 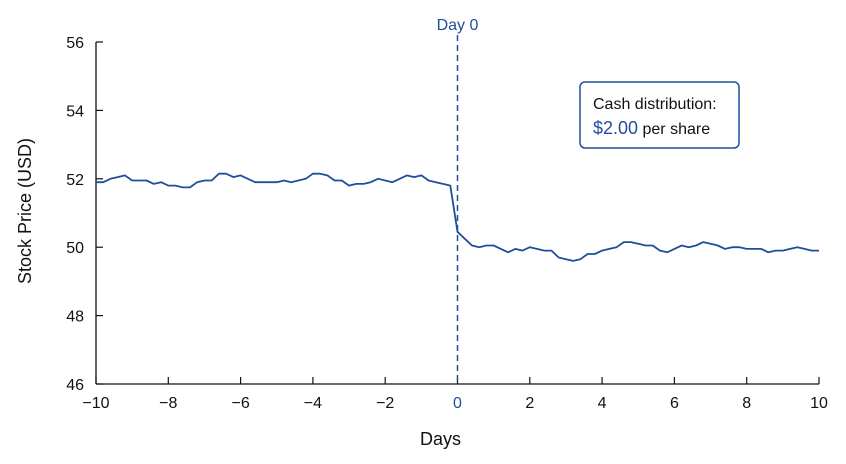 What do you see at coordinates (615, 128) in the screenshot?
I see `annotation-amount: $2.00` at bounding box center [615, 128].